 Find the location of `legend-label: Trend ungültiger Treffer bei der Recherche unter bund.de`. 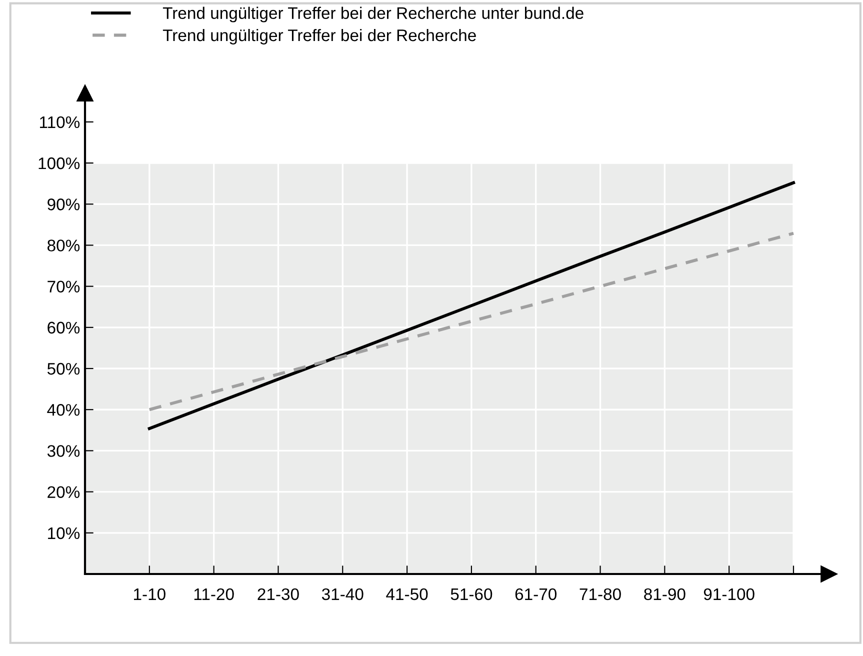

legend-label: Trend ungültiger Treffer bei der Recherche unter bund.de is located at coordinates (373, 14).